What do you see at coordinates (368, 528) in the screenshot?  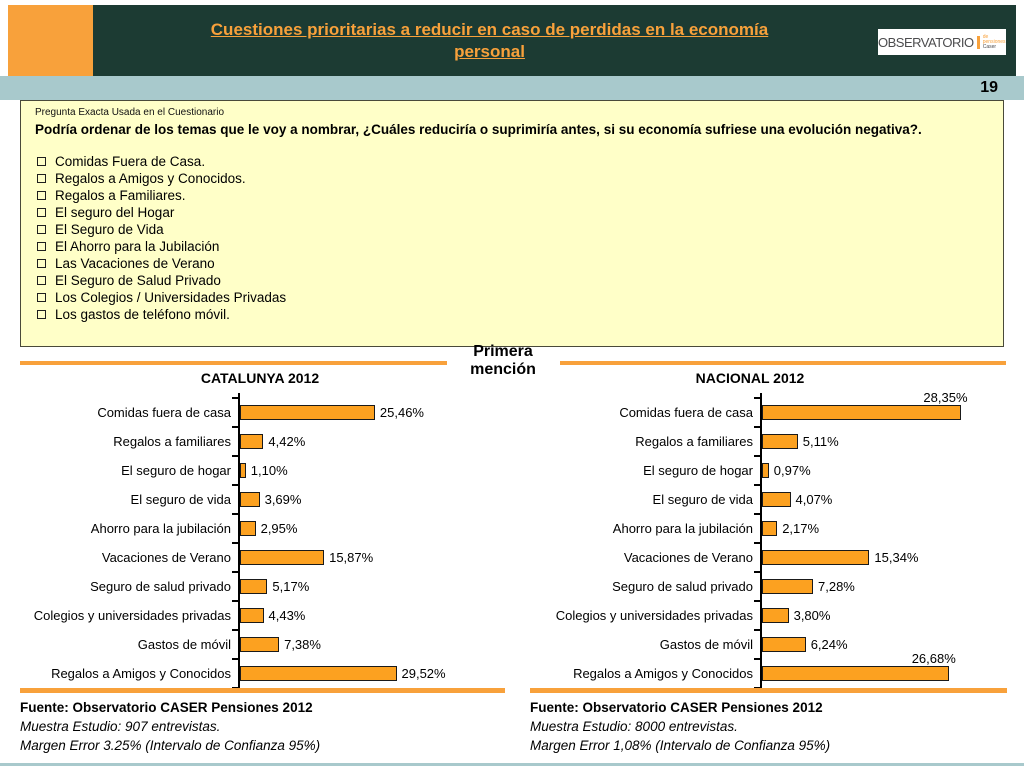 I see `bar-cell: 2,95%` at bounding box center [368, 528].